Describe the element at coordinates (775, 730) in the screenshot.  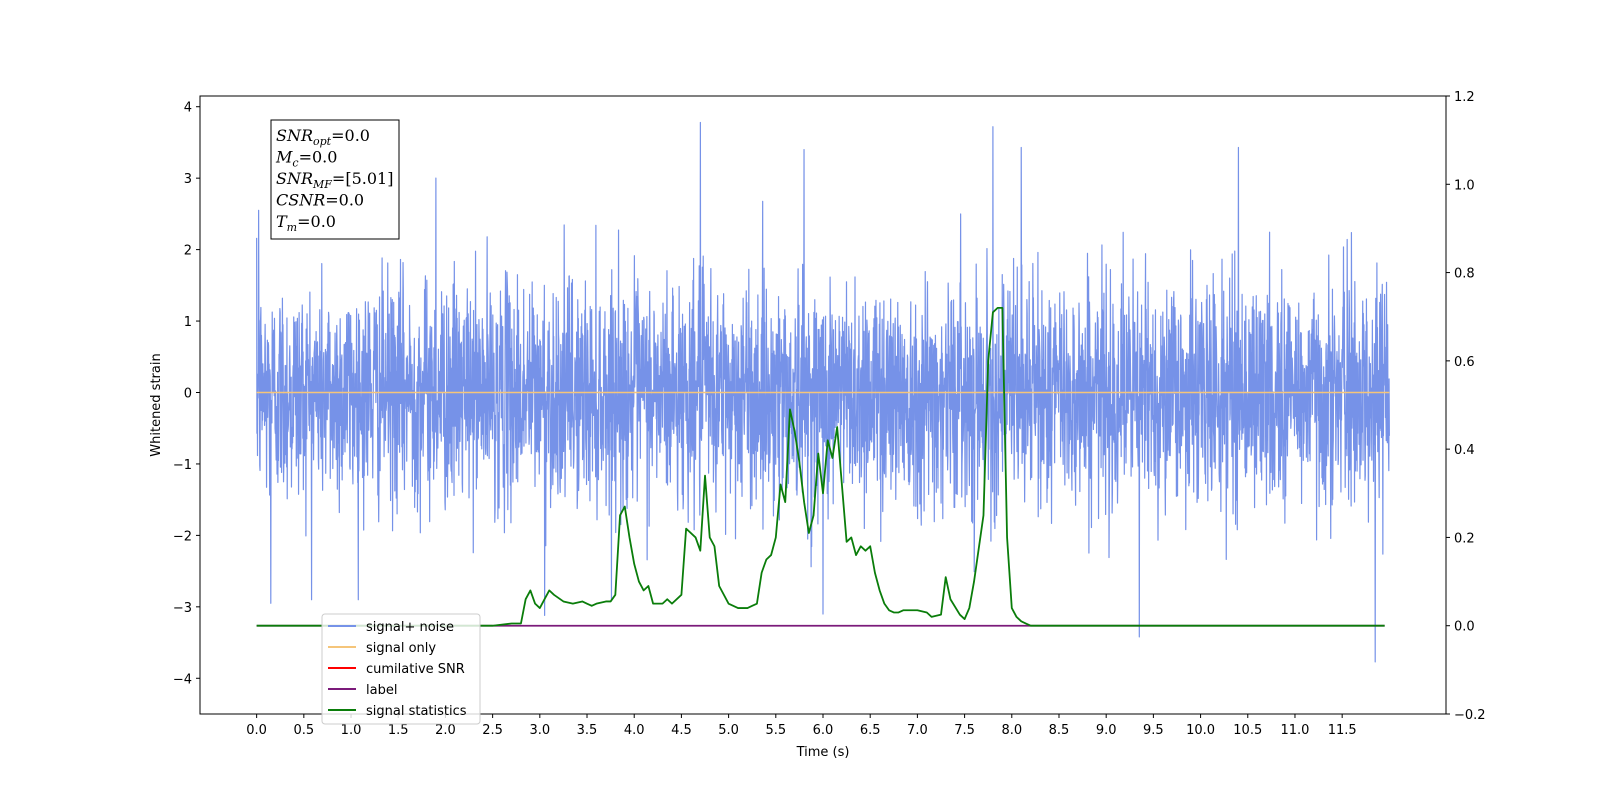
I see `x-tick-label: 5.5` at that location.